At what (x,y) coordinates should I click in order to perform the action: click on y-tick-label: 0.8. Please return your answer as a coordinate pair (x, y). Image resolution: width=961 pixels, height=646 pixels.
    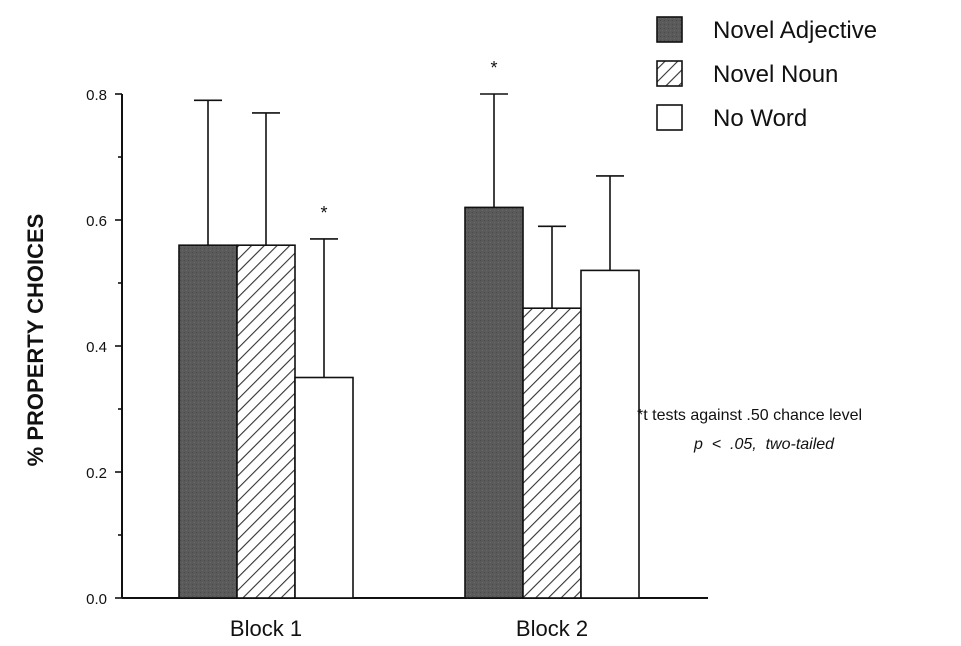
    Looking at the image, I should click on (96, 95).